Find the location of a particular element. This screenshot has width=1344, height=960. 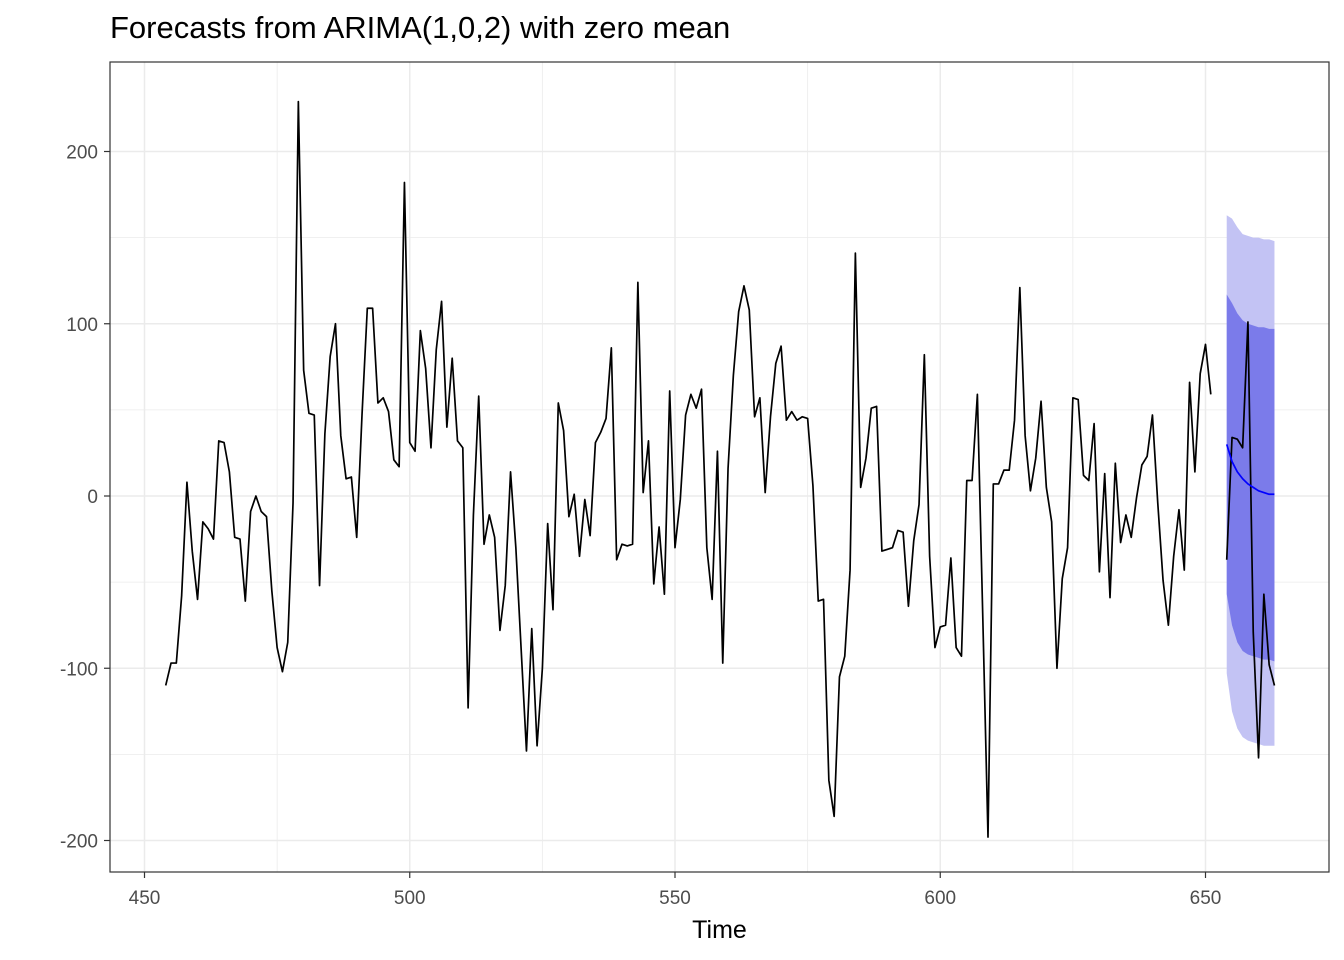

x-tick-label: 450 is located at coordinates (145, 898).